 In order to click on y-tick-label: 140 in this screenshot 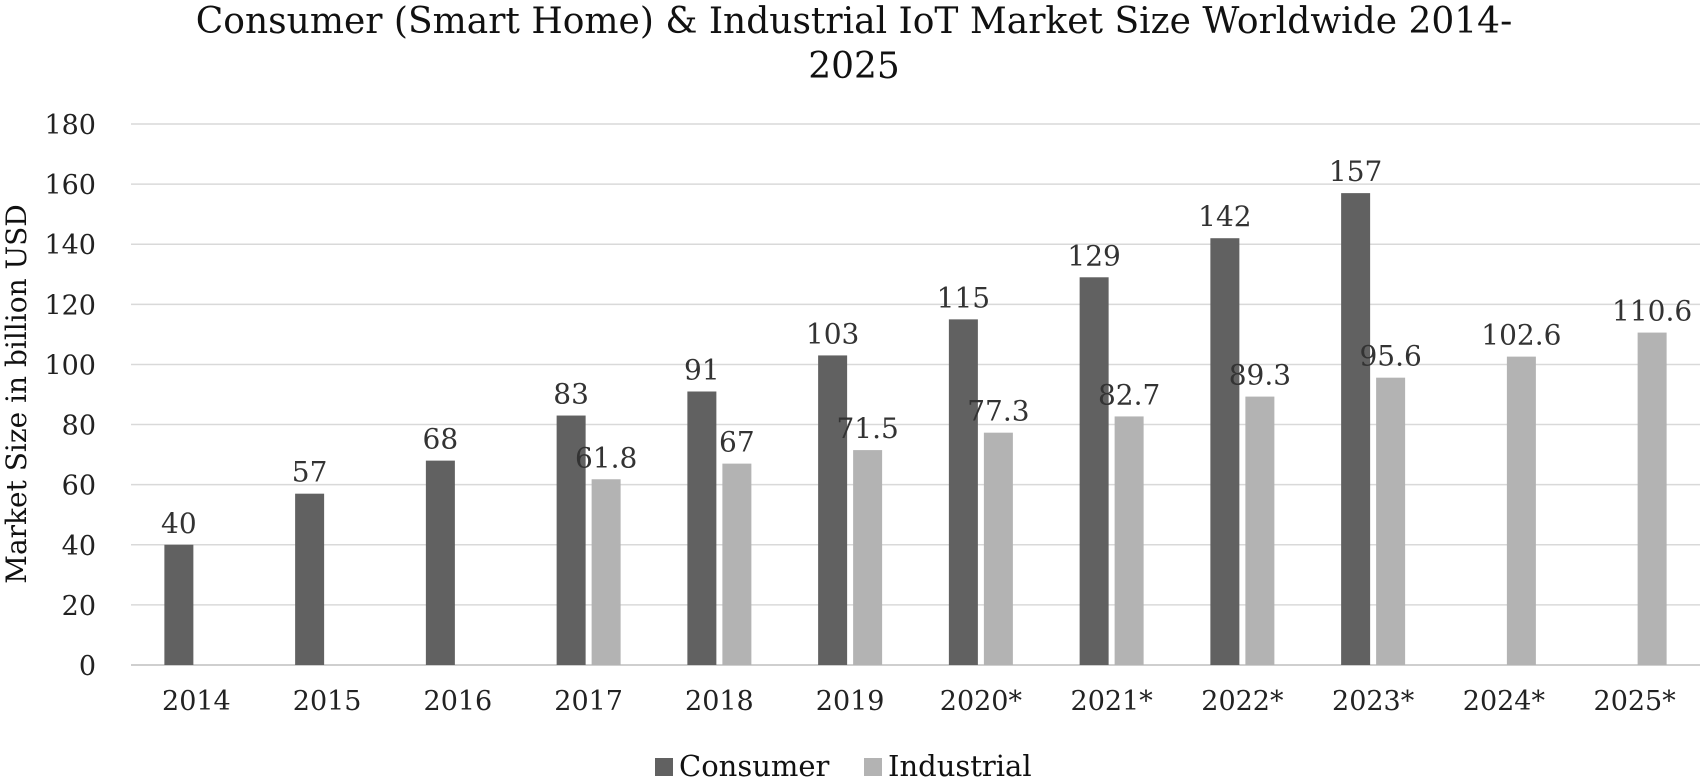, I will do `click(70, 245)`.